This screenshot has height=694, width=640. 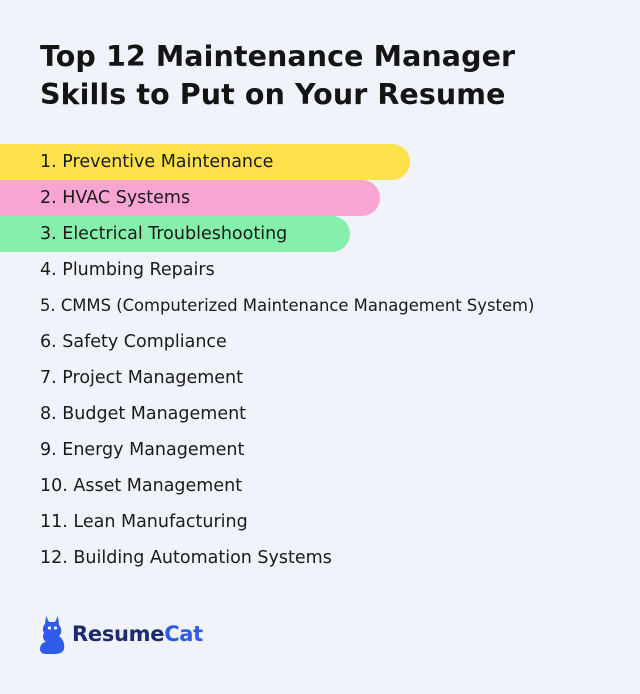 What do you see at coordinates (141, 486) in the screenshot?
I see `skill-item-asset-management: 10. Asset Management` at bounding box center [141, 486].